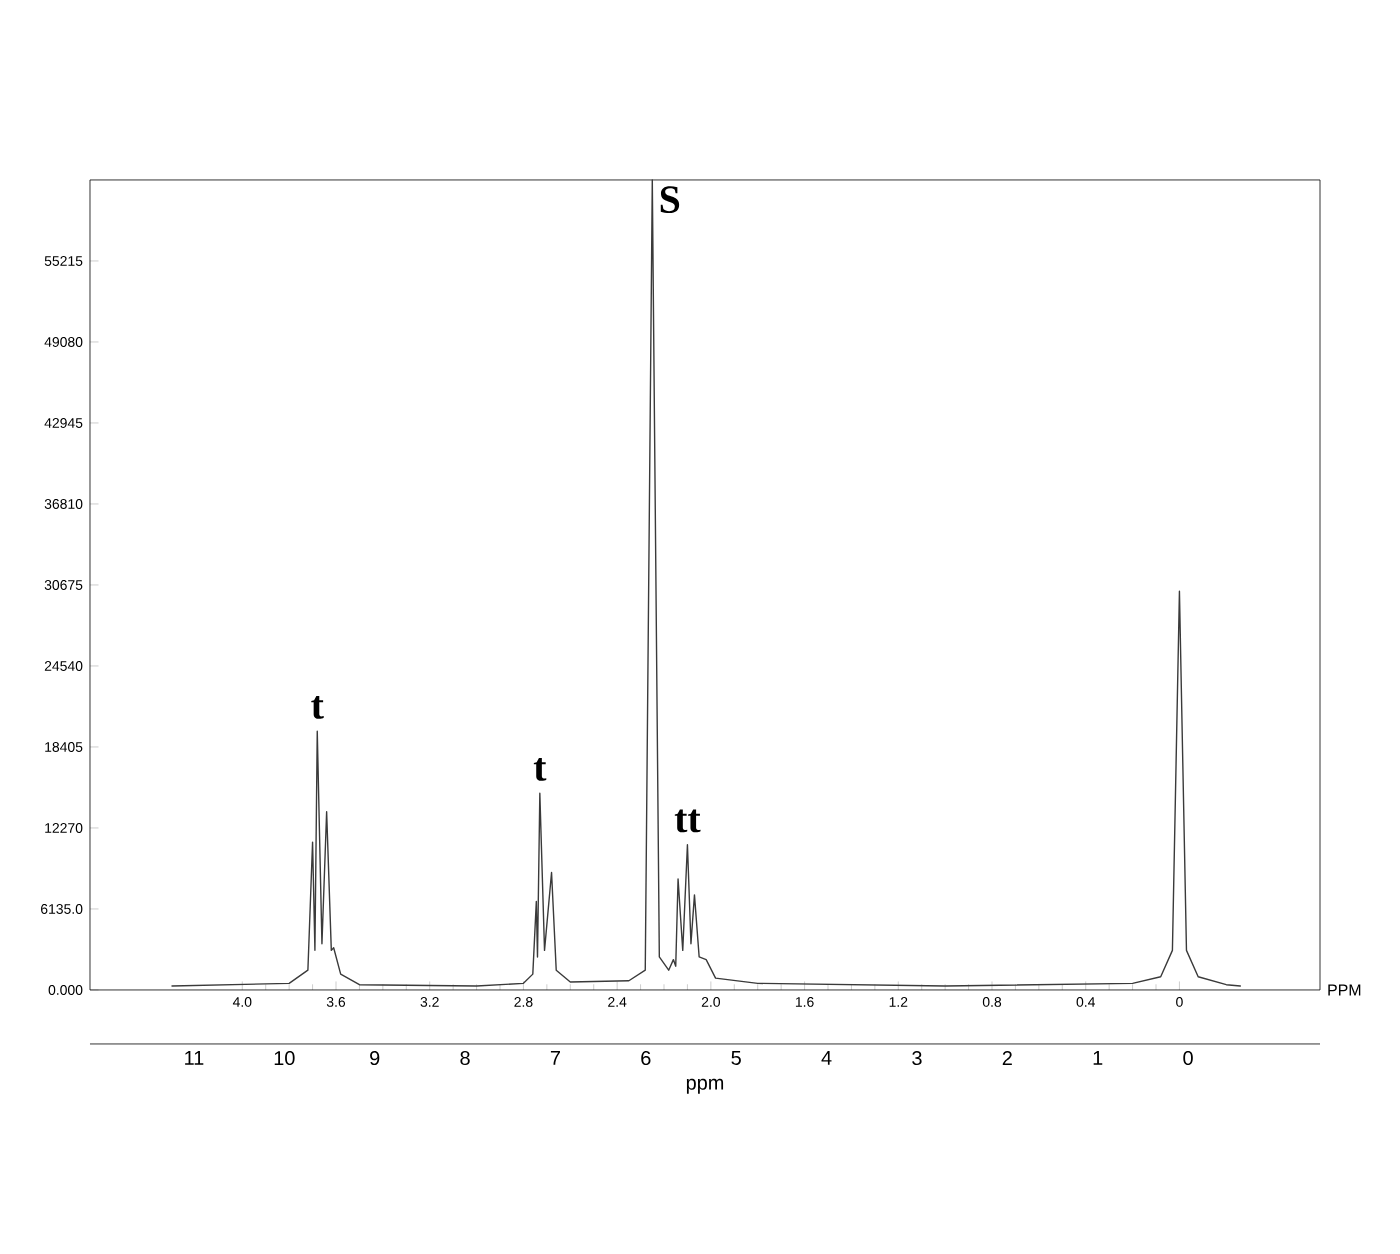 This screenshot has height=1254, width=1400. Describe the element at coordinates (670, 200) in the screenshot. I see `annotation: S` at that location.